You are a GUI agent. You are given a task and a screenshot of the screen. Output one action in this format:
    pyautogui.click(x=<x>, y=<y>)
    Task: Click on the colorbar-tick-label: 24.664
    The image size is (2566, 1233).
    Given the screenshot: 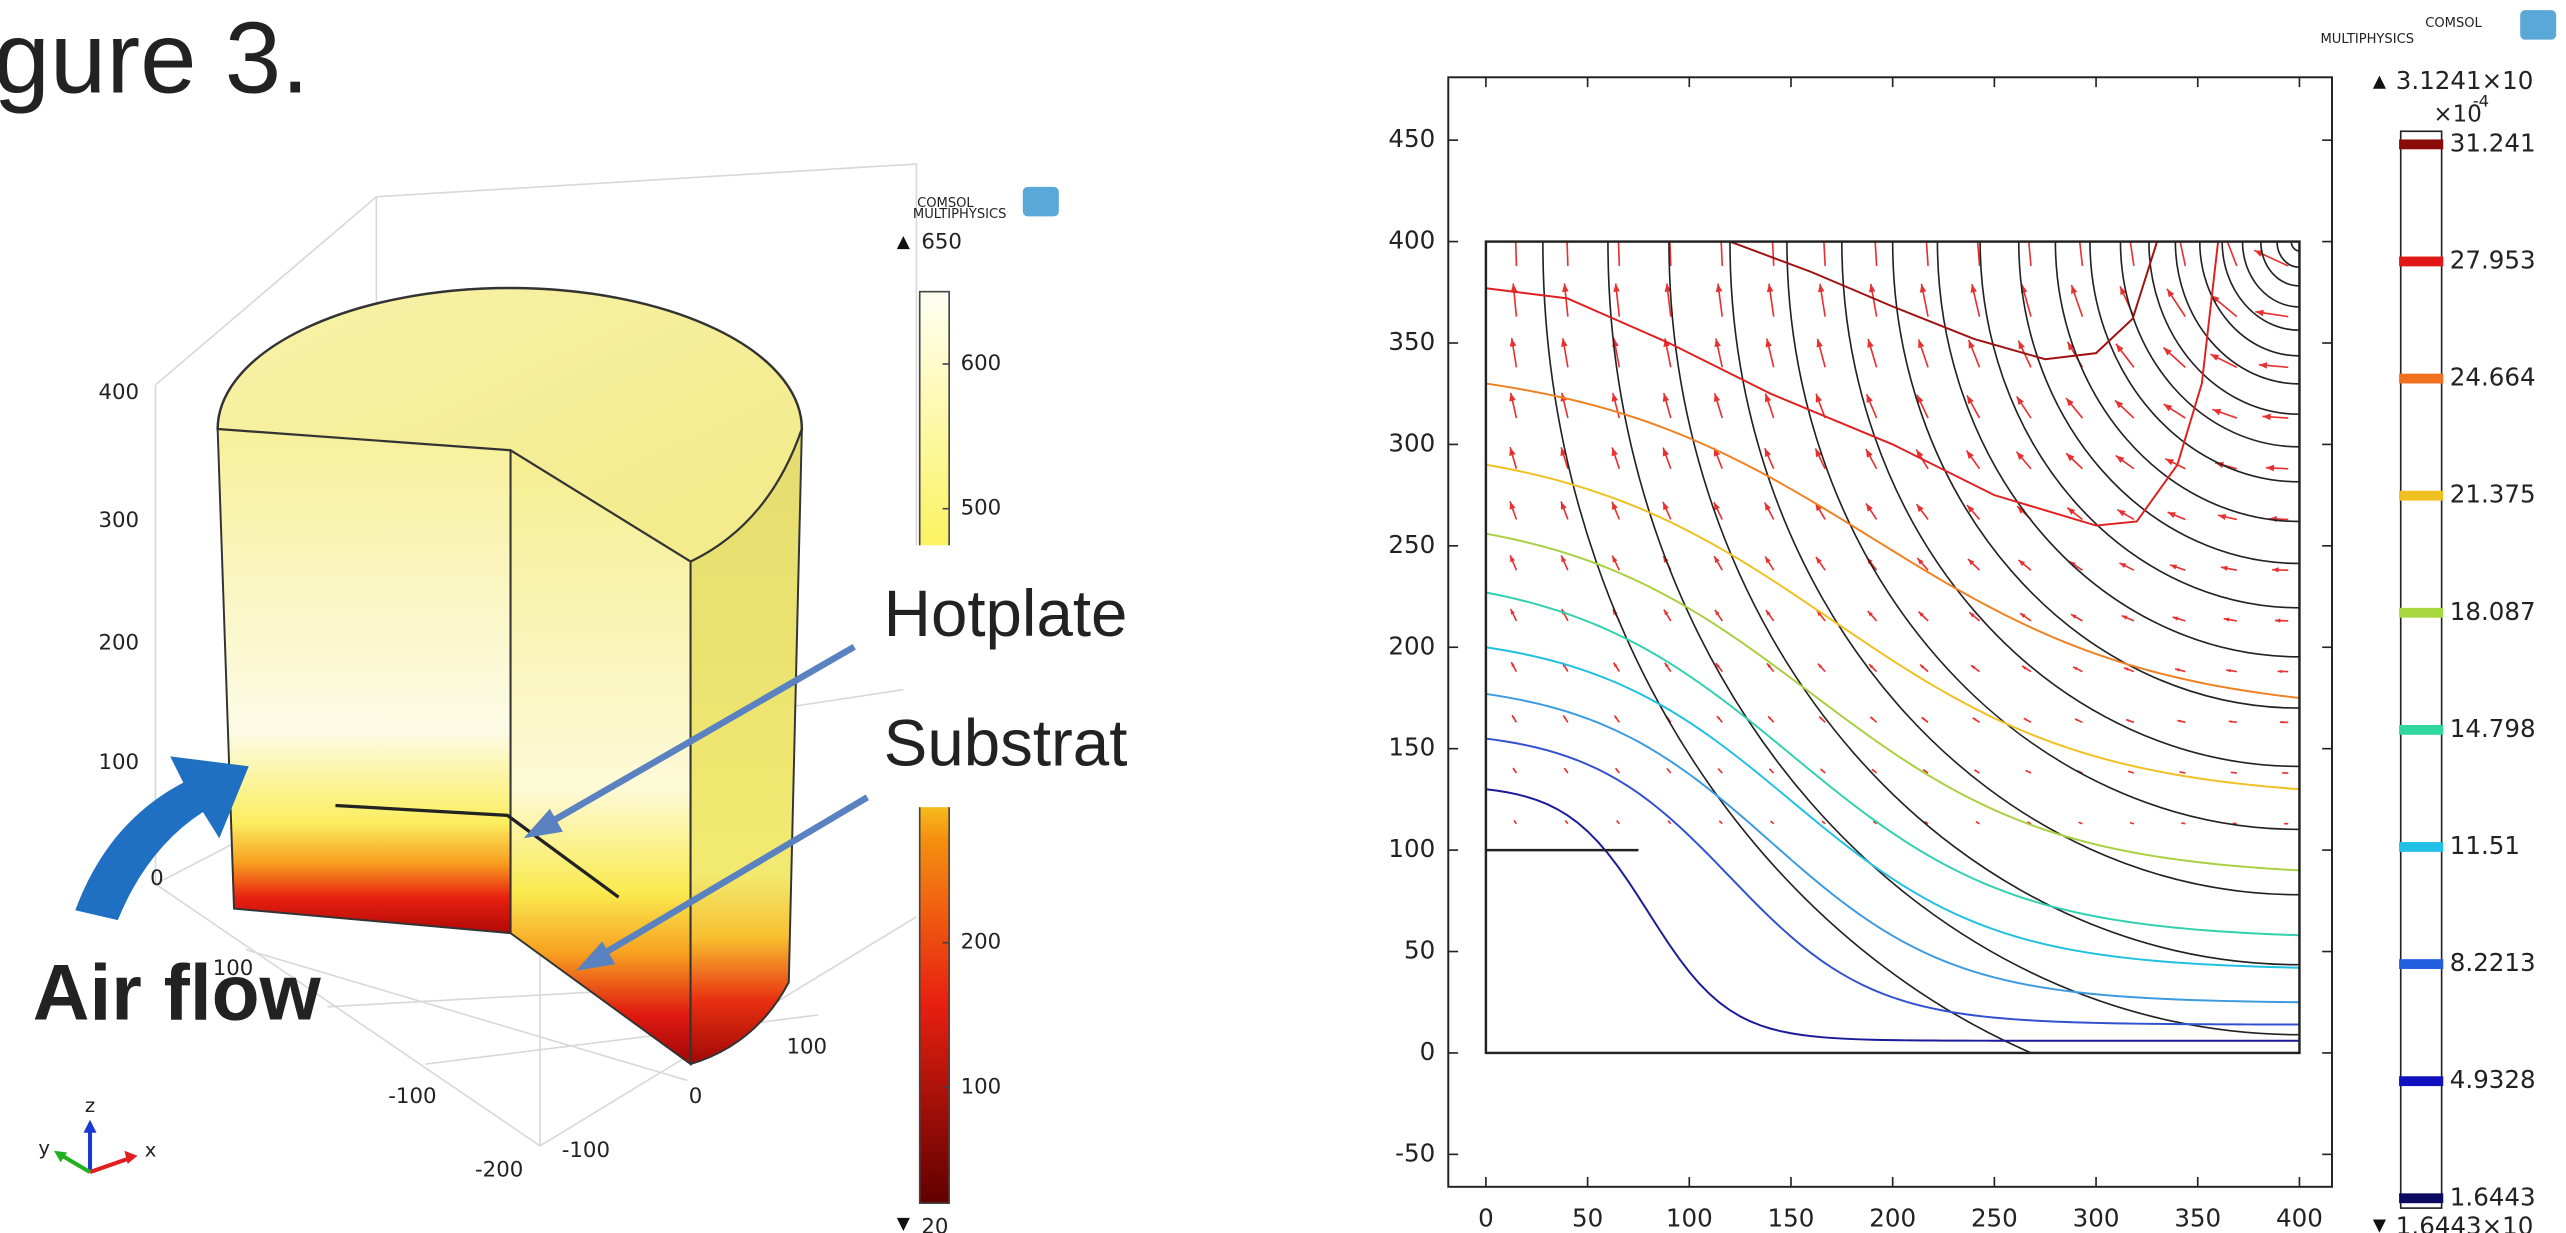 What is the action you would take?
    pyautogui.click(x=2493, y=377)
    